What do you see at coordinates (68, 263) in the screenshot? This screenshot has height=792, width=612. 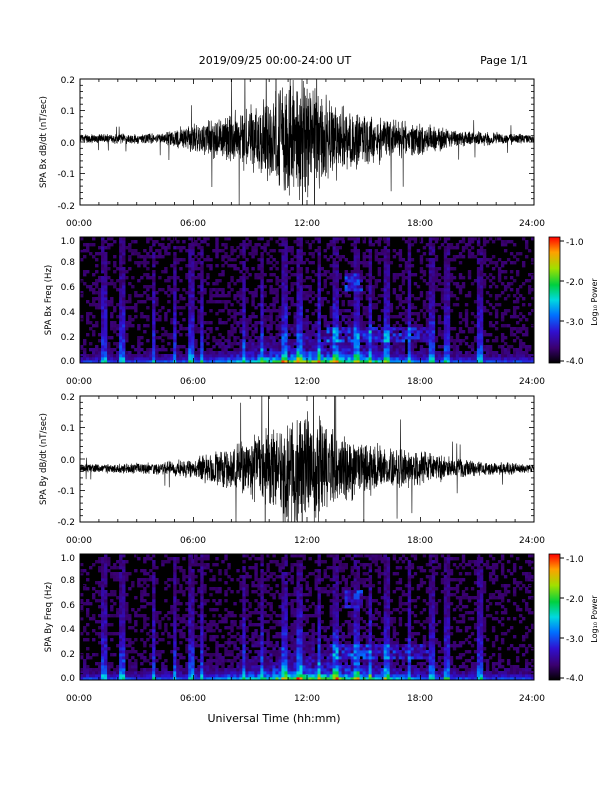 I see `bxs-y-tick-1: 0.8` at bounding box center [68, 263].